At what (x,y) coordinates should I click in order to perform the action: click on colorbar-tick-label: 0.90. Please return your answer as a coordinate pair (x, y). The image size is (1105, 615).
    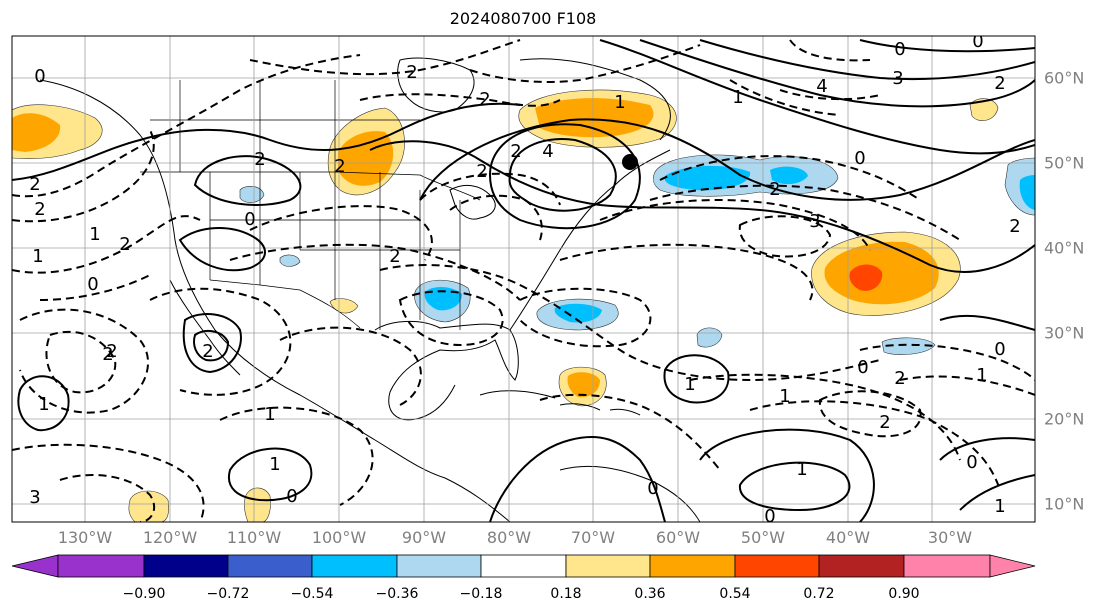
    Looking at the image, I should click on (904, 594).